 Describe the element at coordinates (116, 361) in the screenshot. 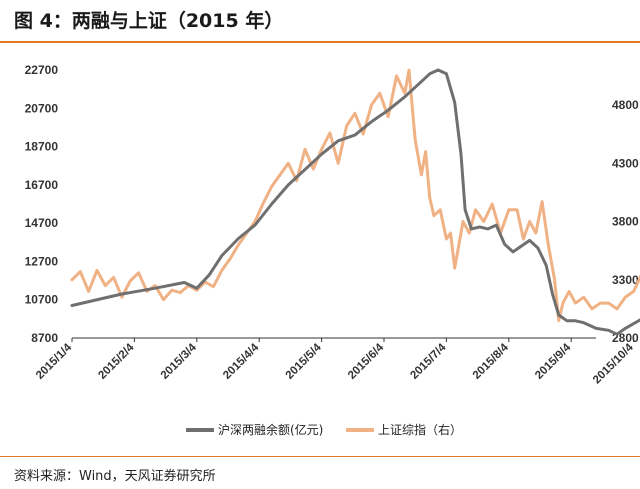

I see `x-tick-label: 2015/2/4` at that location.